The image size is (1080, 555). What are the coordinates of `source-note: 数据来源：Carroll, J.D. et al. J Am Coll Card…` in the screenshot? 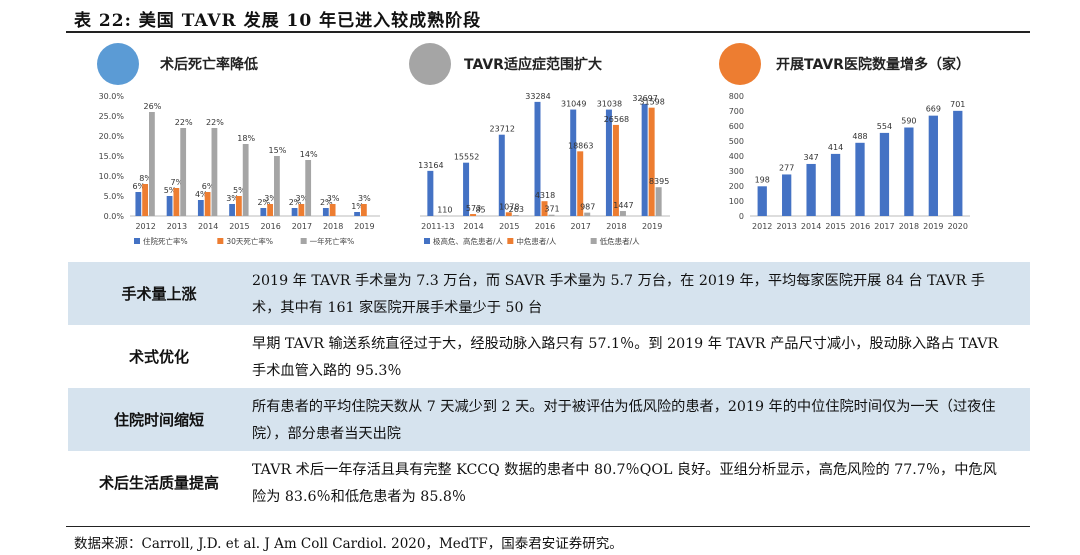 It's located at (348, 544).